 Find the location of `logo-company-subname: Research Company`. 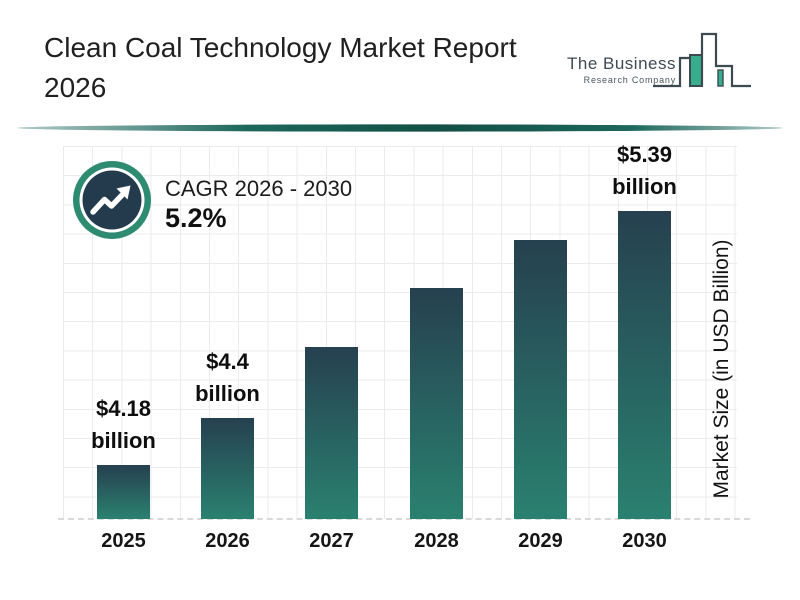

logo-company-subname: Research Company is located at coordinates (629, 80).